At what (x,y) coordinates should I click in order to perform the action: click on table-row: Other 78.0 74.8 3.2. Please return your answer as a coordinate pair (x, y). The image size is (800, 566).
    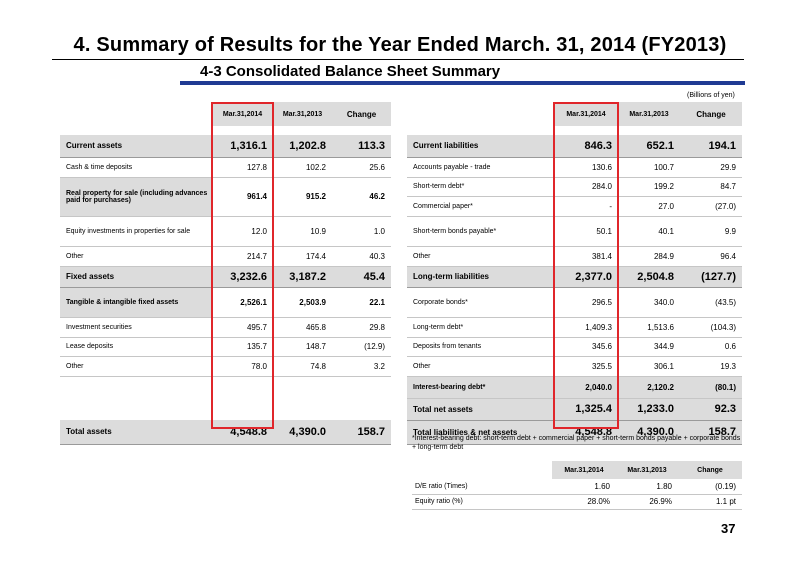
    Looking at the image, I should click on (225, 366).